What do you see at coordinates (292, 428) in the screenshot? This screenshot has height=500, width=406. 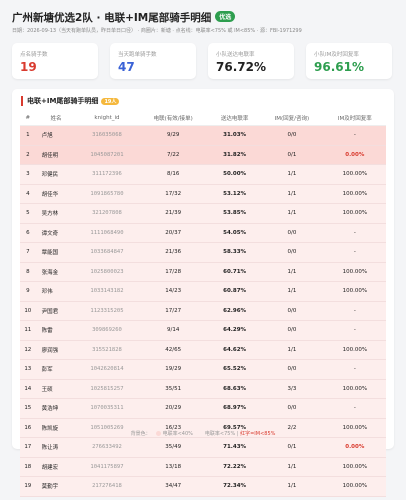 I see `cell: 2/2` at bounding box center [292, 428].